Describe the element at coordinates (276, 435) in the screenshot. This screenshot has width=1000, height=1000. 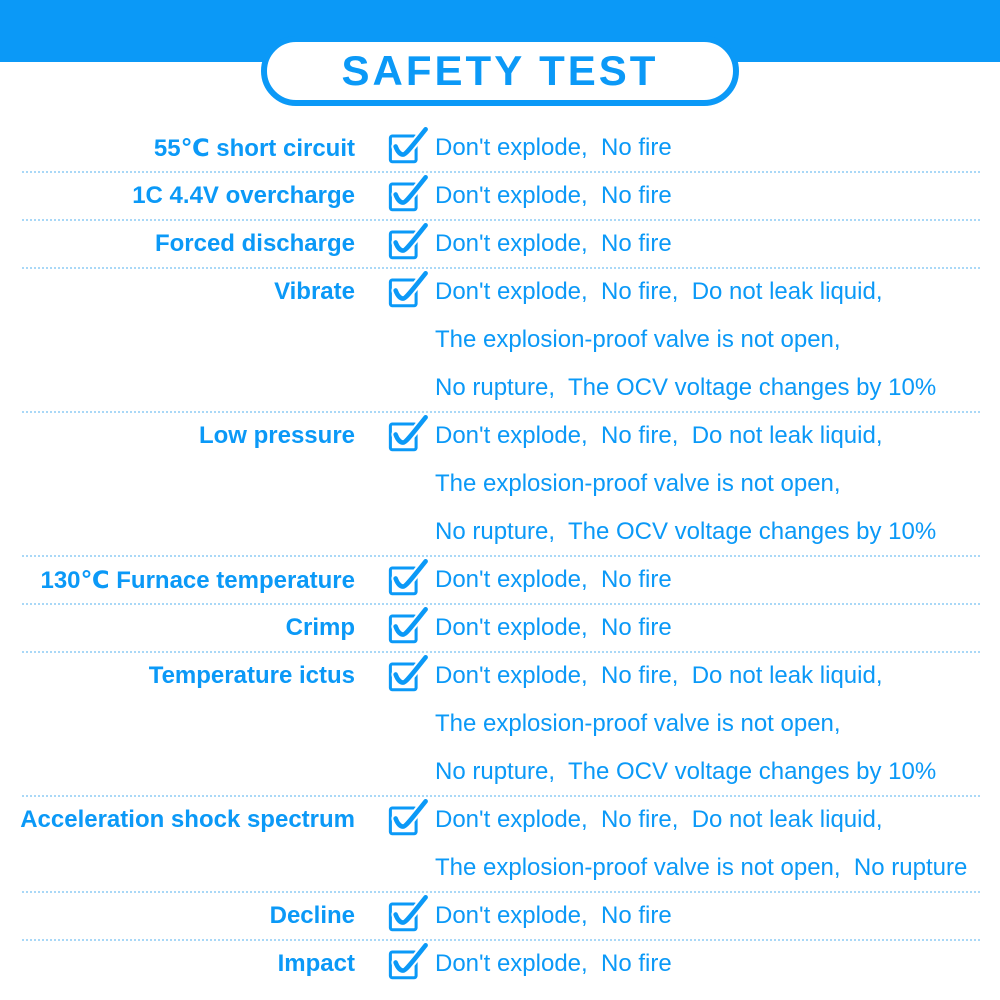
I see `test-name: Low pressure` at that location.